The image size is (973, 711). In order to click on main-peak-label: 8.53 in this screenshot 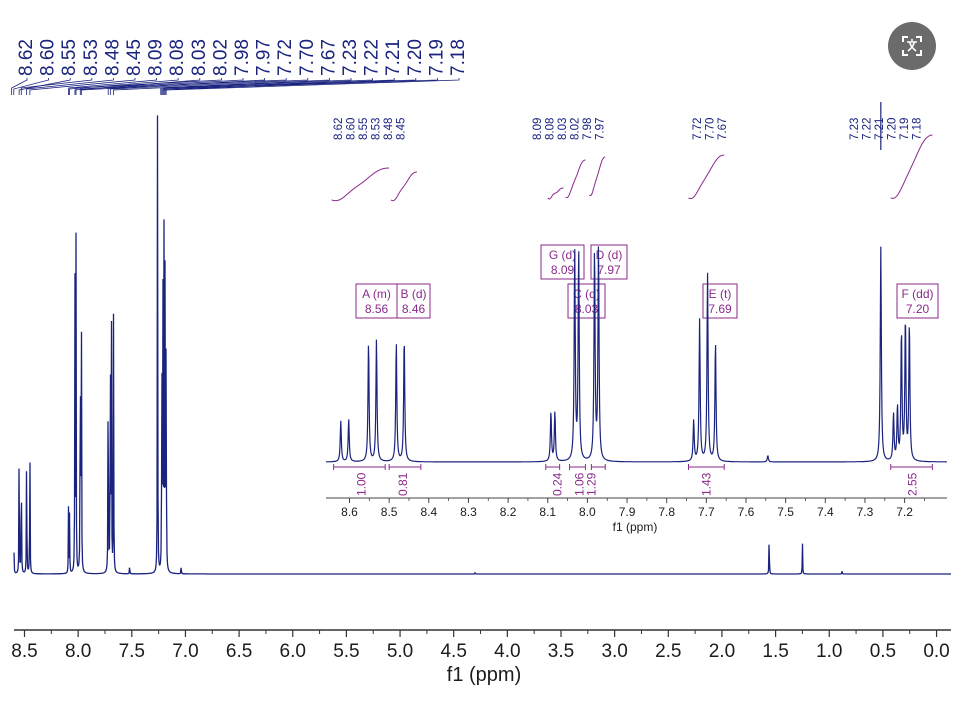, I will do `click(91, 57)`.